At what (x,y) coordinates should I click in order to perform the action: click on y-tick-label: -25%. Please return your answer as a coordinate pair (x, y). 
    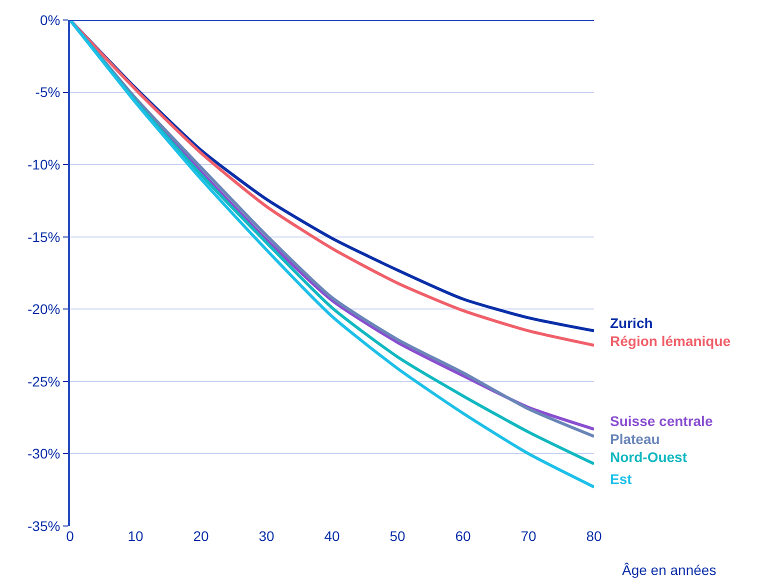
    Looking at the image, I should click on (44, 381).